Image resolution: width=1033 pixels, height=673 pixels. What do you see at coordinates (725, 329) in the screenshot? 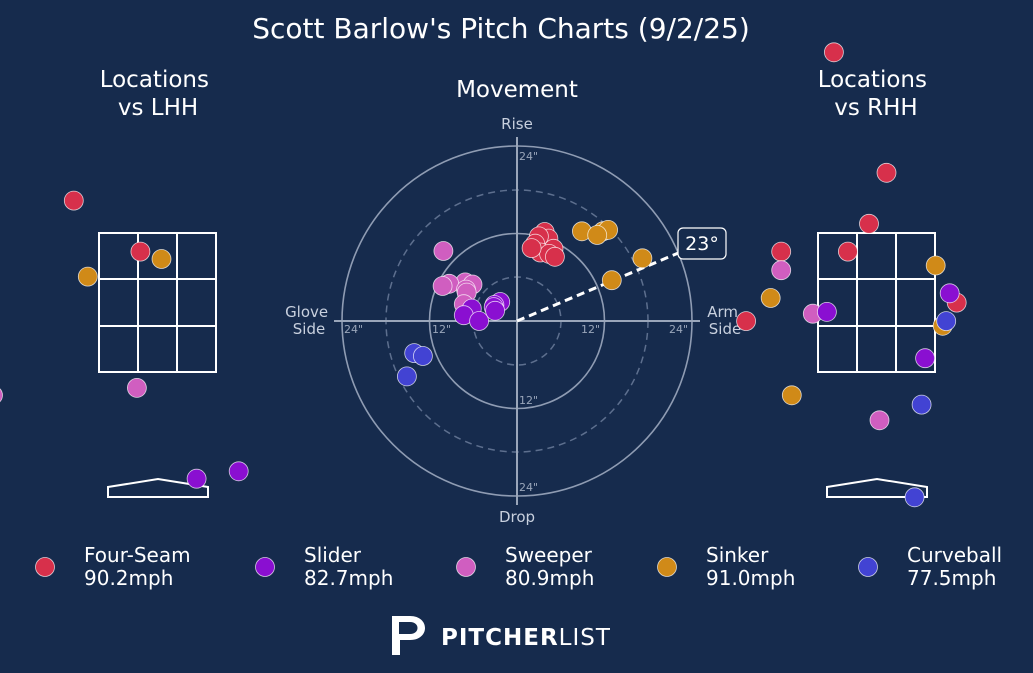
I see `axis-label-arm-line-2: Side` at bounding box center [725, 329].